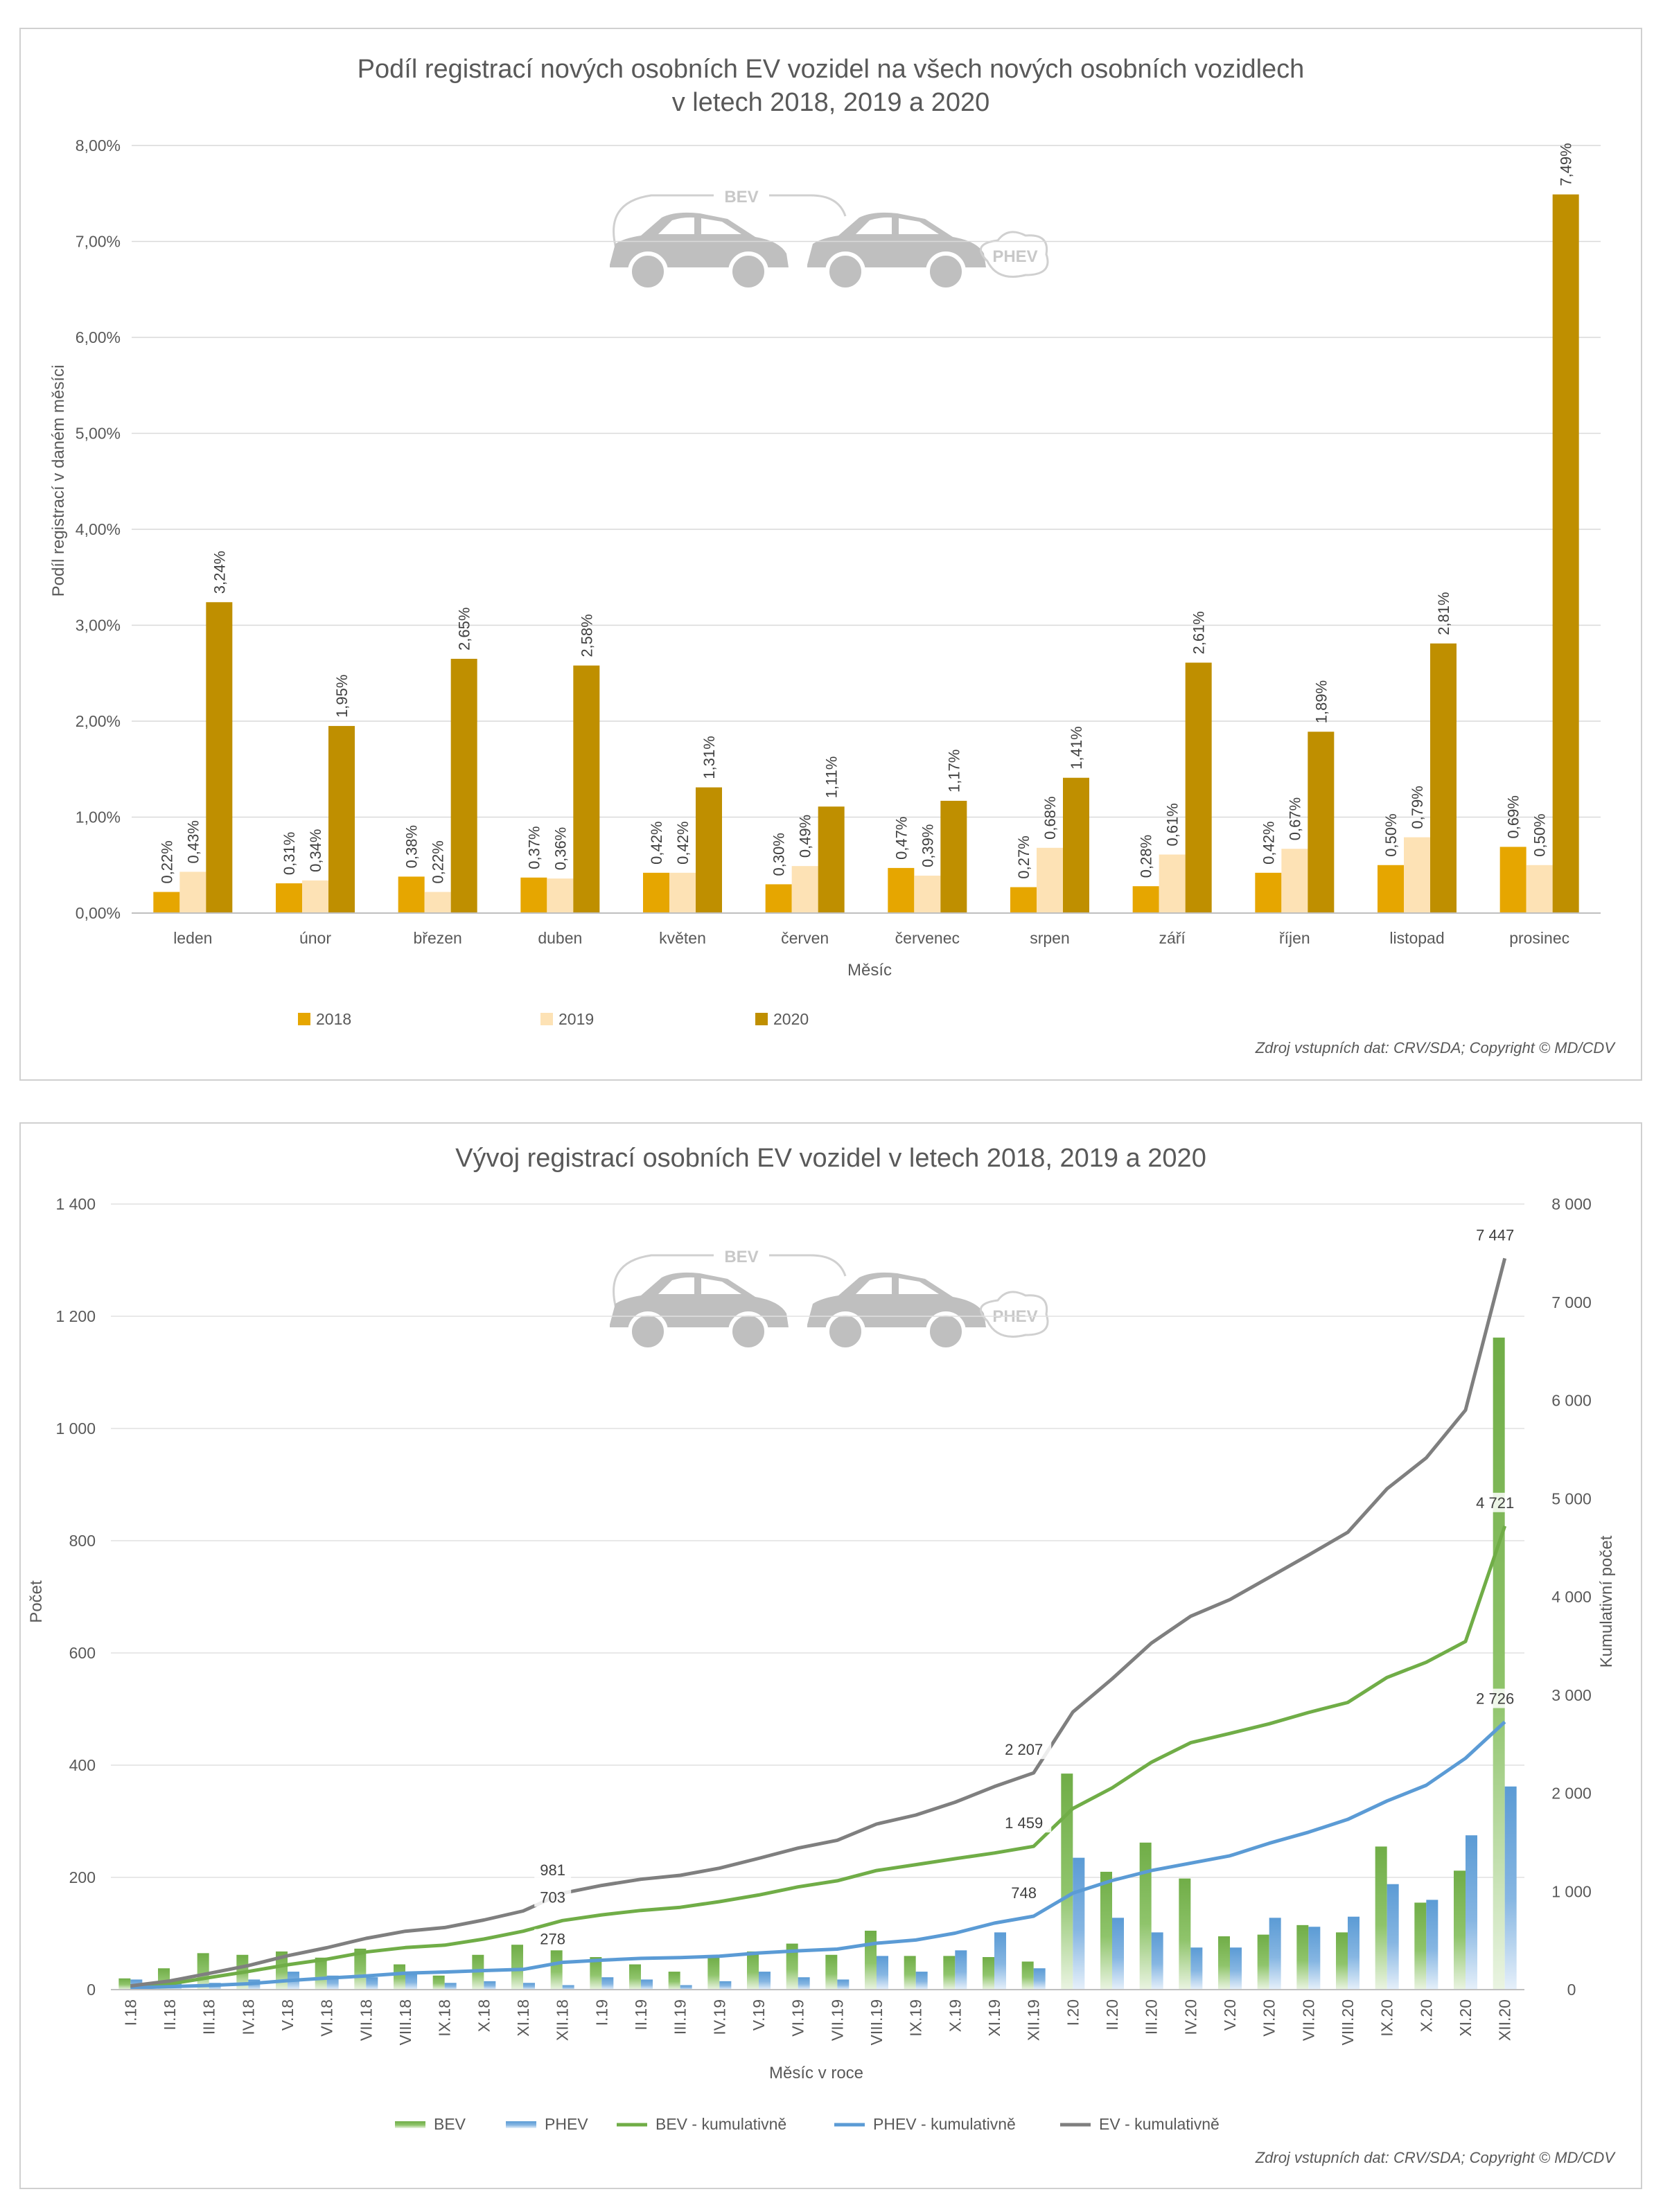 The image size is (1663, 2212). Describe the element at coordinates (830, 240) in the screenshot. I see `ev-cars-icon: BEV PHEV` at that location.